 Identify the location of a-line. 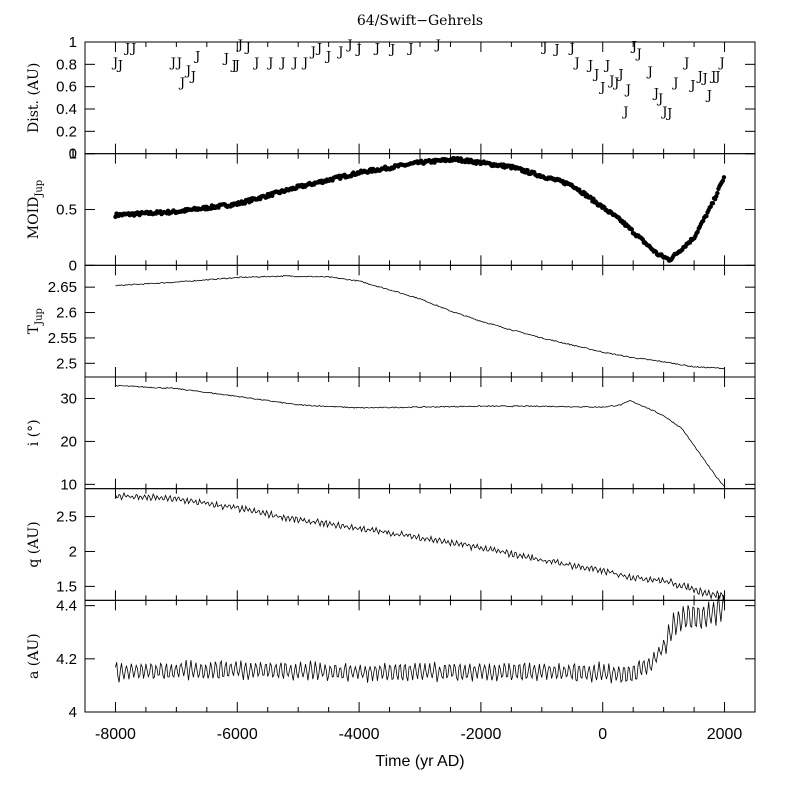
(420, 639).